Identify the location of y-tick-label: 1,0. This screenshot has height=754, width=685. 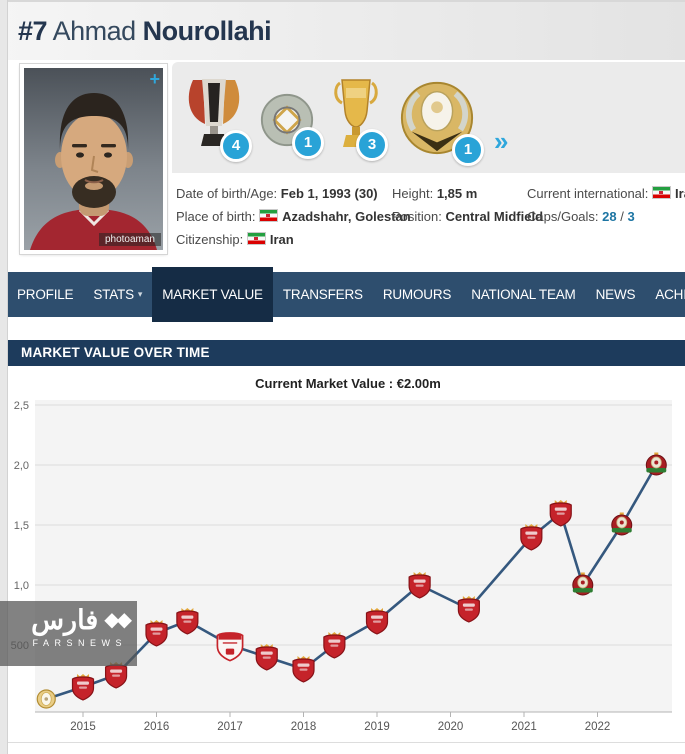
(21, 586).